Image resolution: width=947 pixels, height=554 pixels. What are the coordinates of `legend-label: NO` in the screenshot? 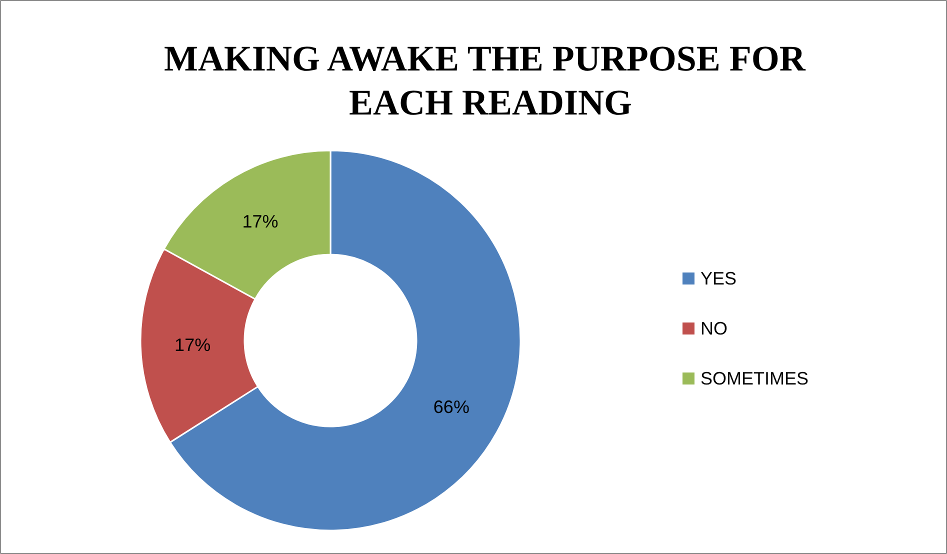 It's located at (714, 328).